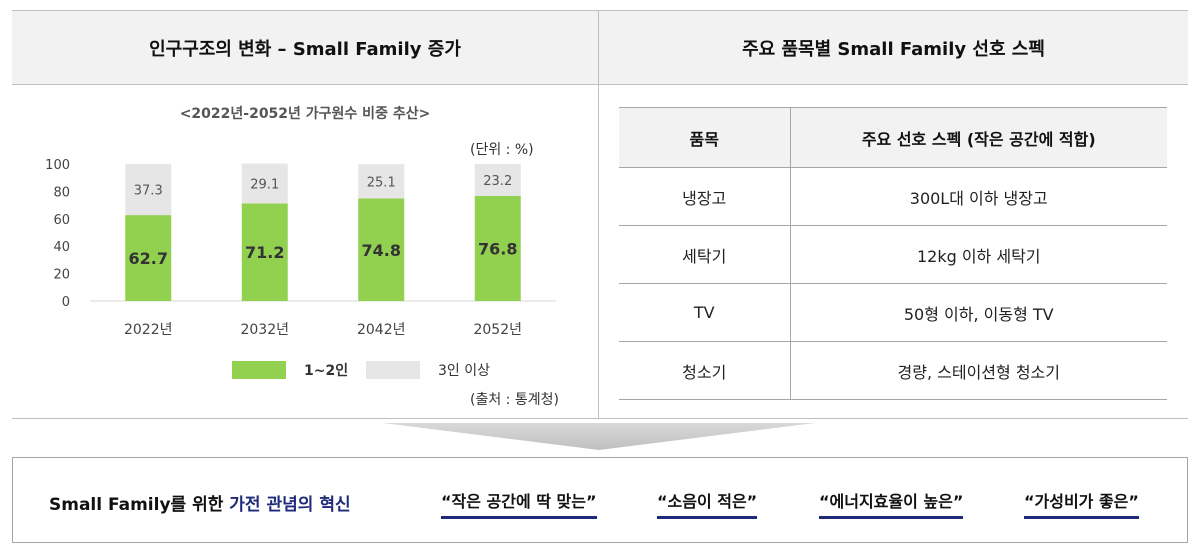  What do you see at coordinates (893, 49) in the screenshot?
I see `right-panel-title: 주요 품목별 Small Family 선호 스펙` at bounding box center [893, 49].